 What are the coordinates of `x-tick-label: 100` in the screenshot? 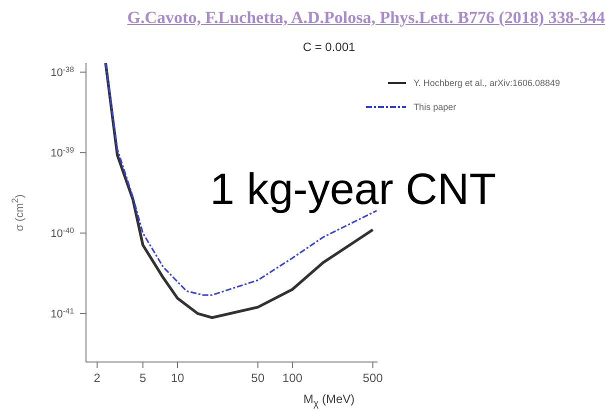 It's located at (292, 378).